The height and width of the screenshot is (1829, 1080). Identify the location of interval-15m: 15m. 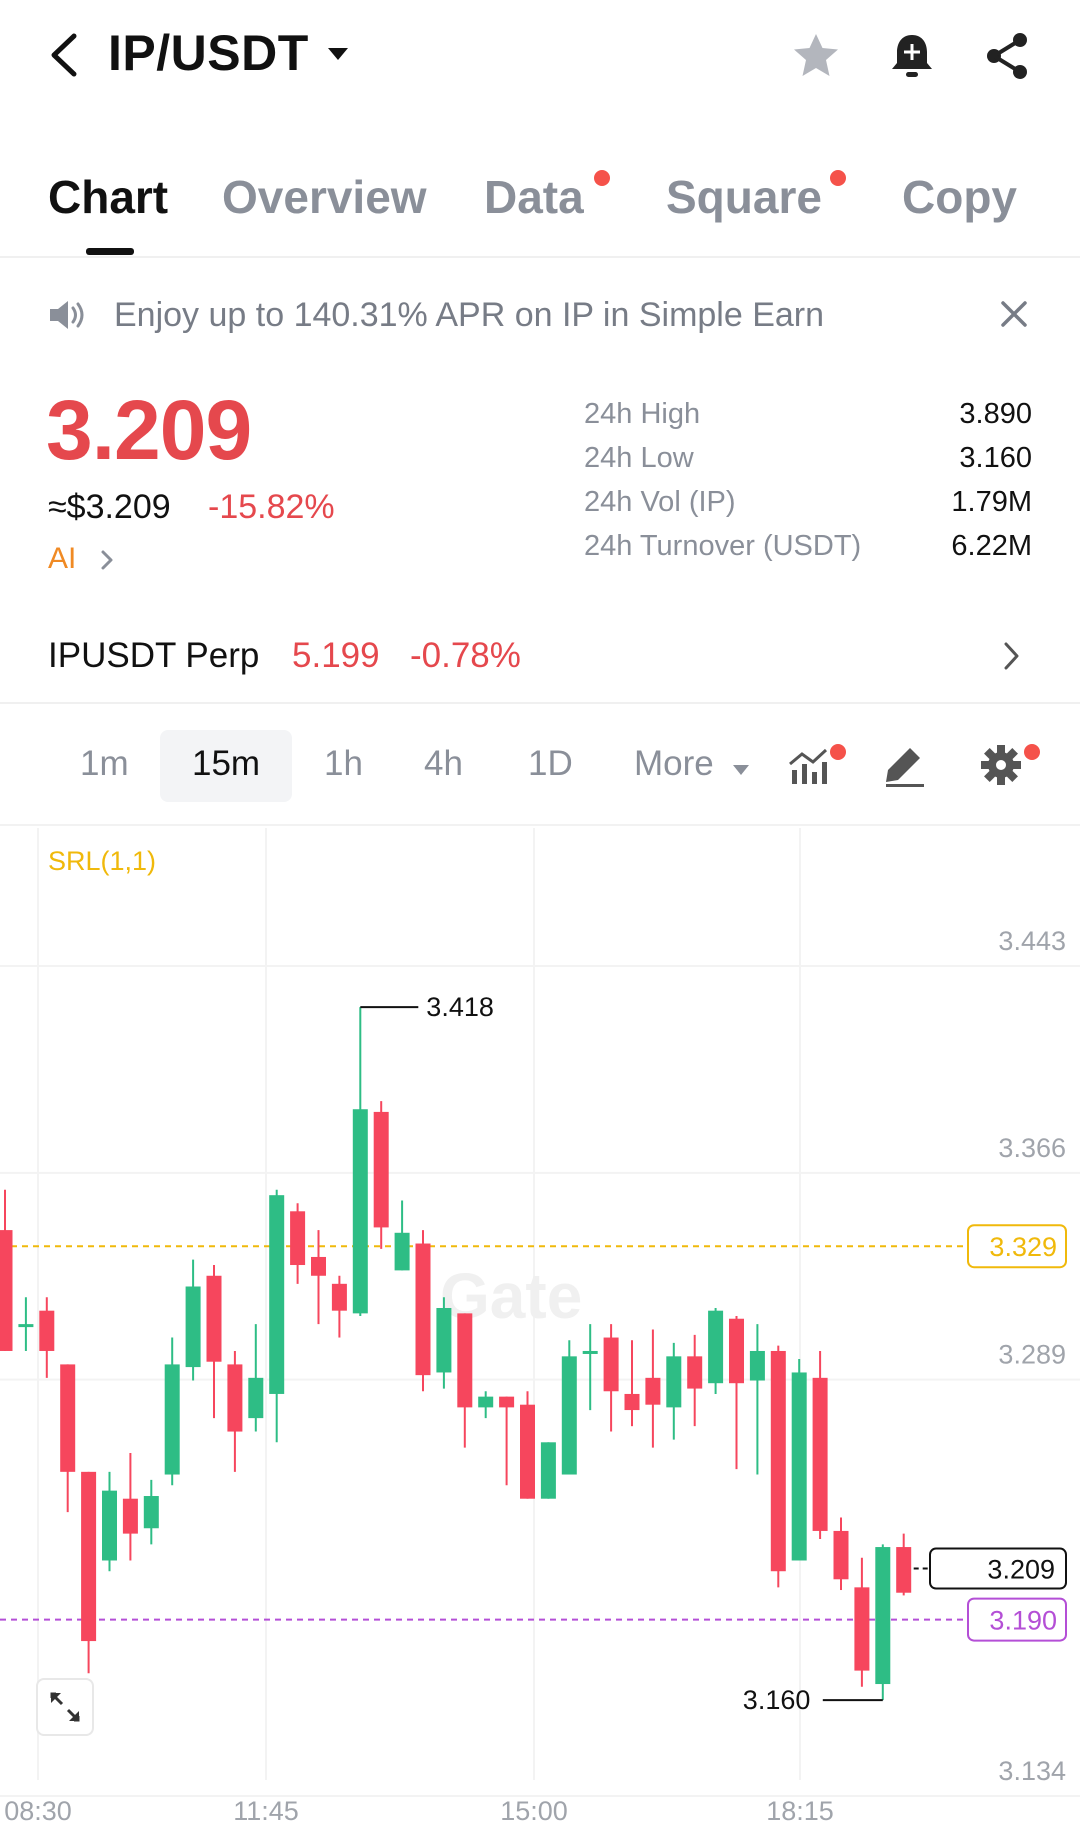
(226, 763).